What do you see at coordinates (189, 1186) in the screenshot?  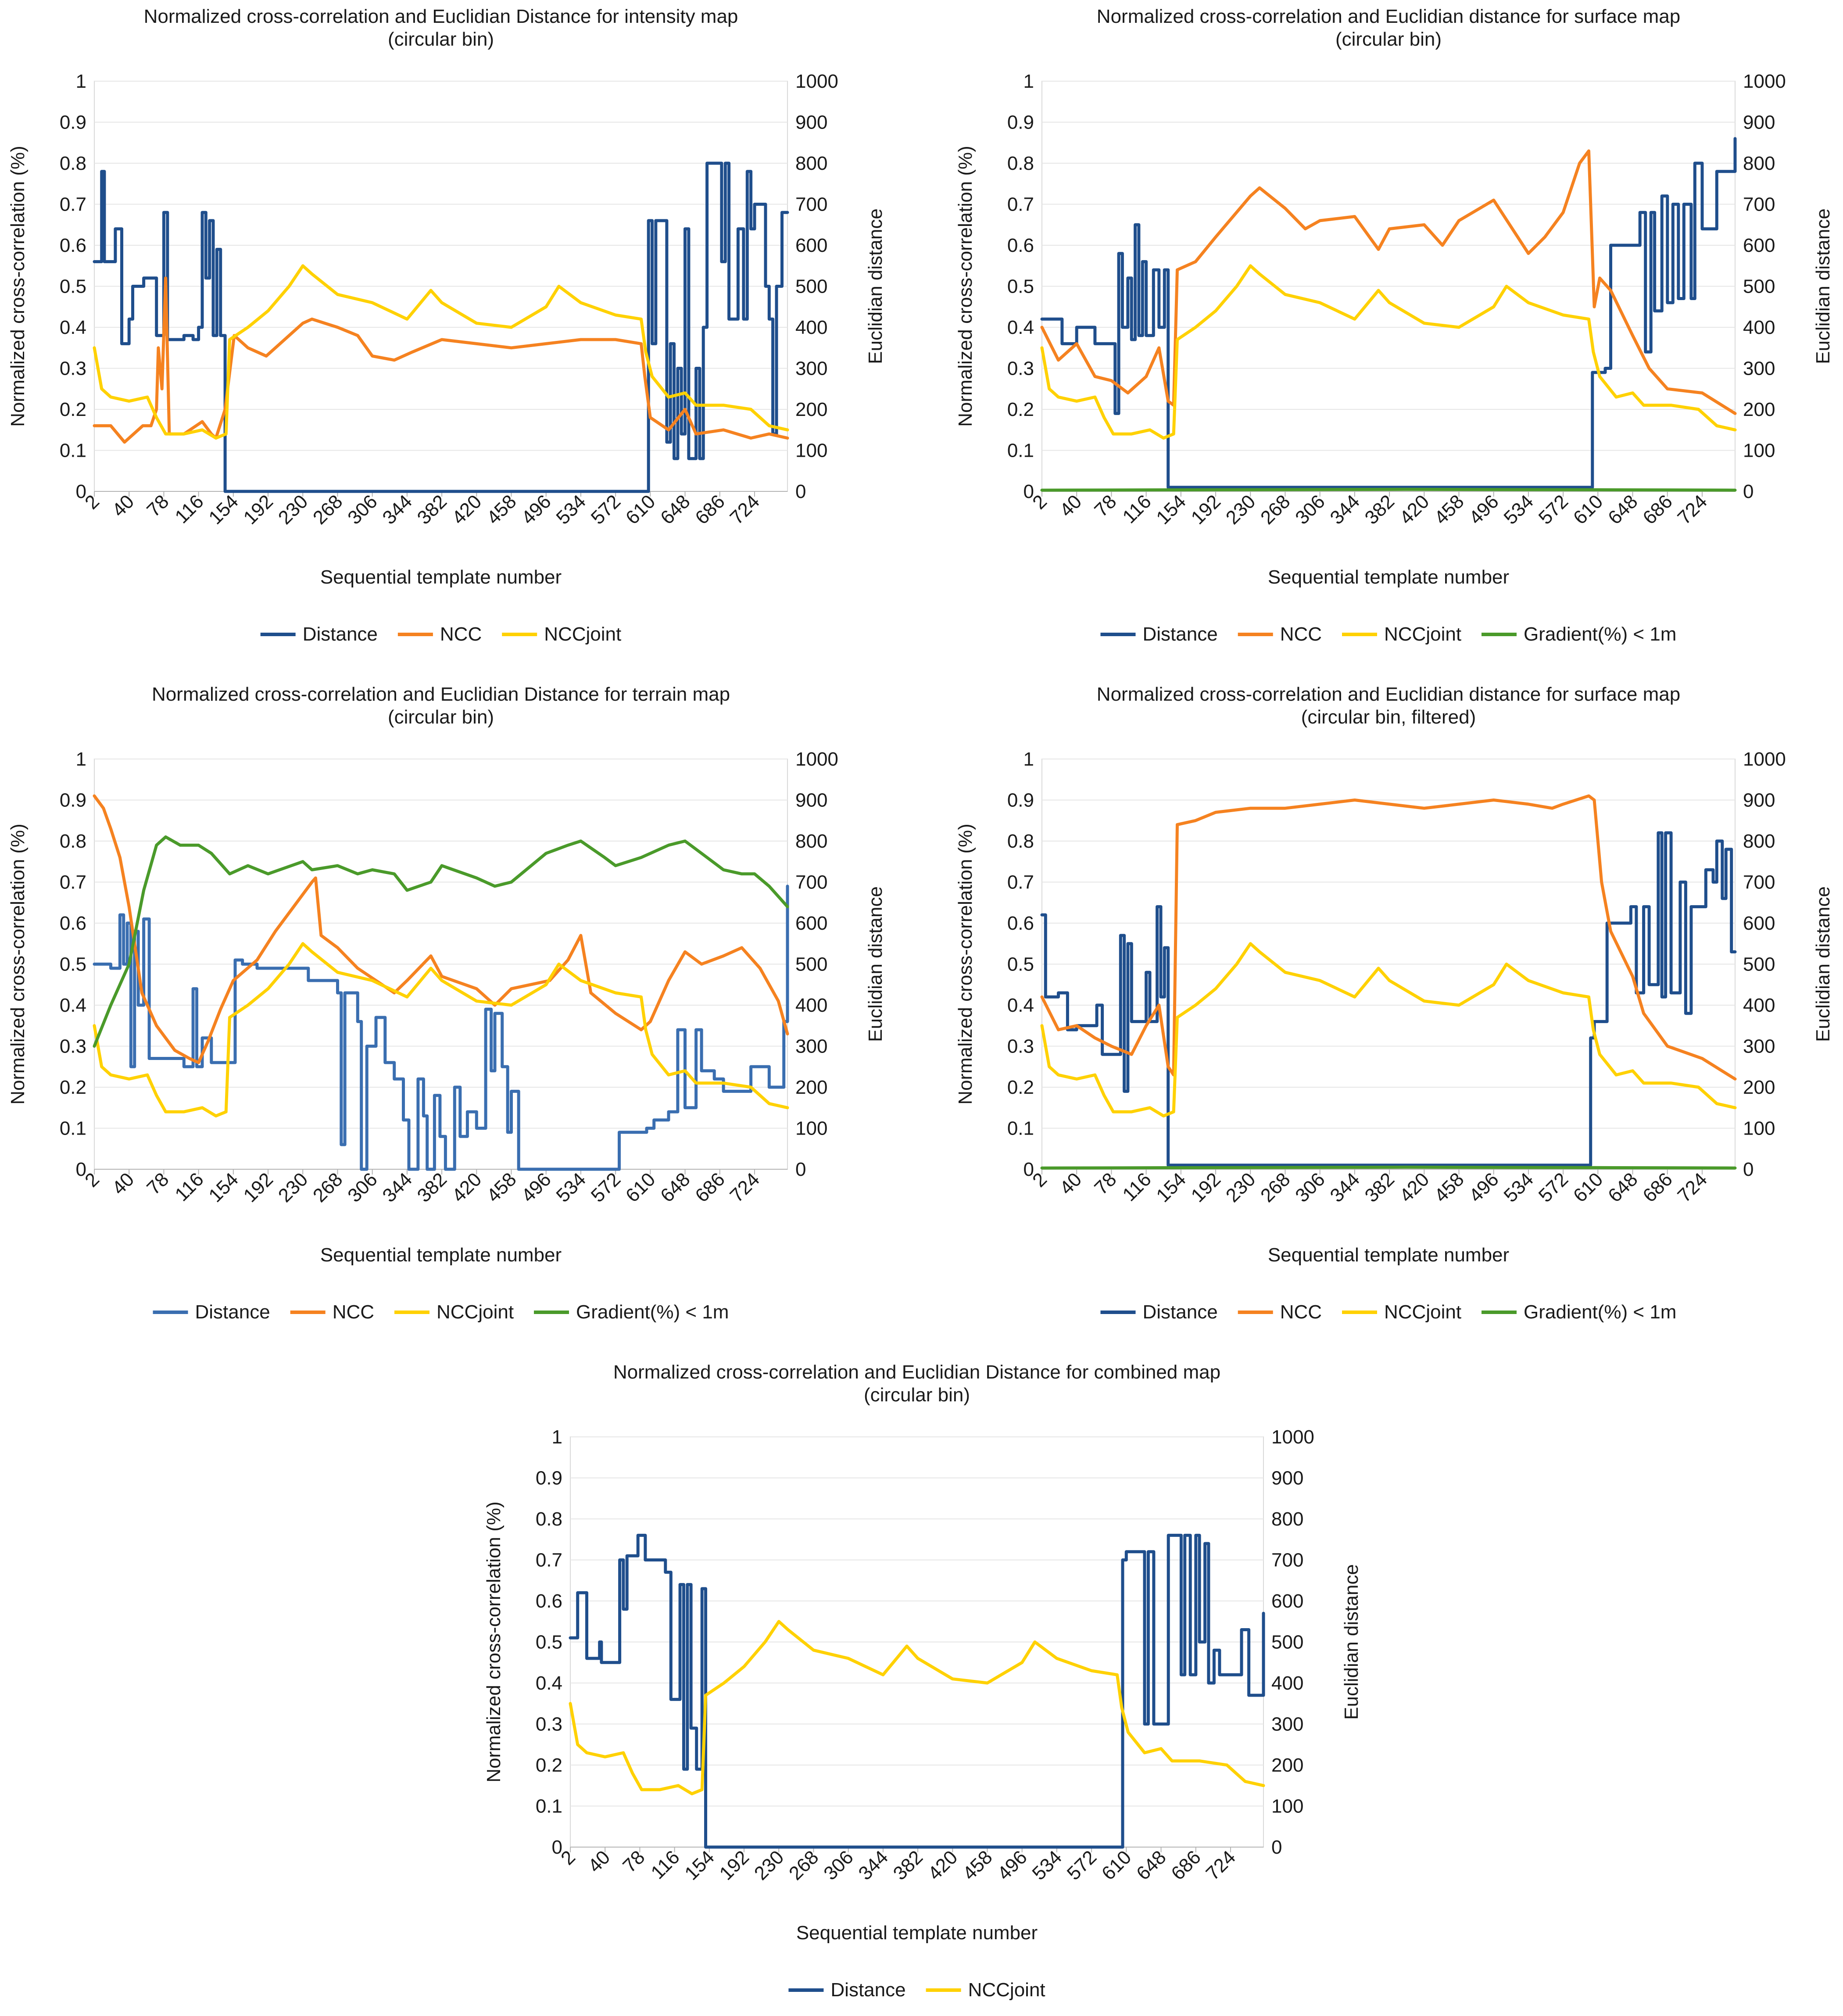 I see `x-tick-label: 116` at bounding box center [189, 1186].